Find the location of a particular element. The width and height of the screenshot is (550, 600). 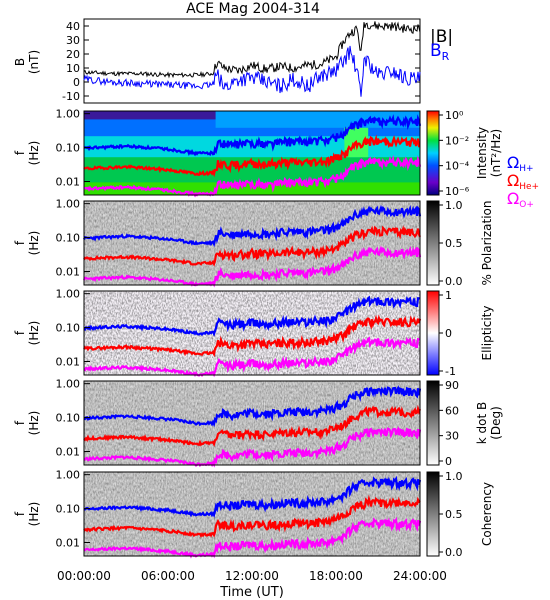

y-tick-label: 20 is located at coordinates (73, 54).